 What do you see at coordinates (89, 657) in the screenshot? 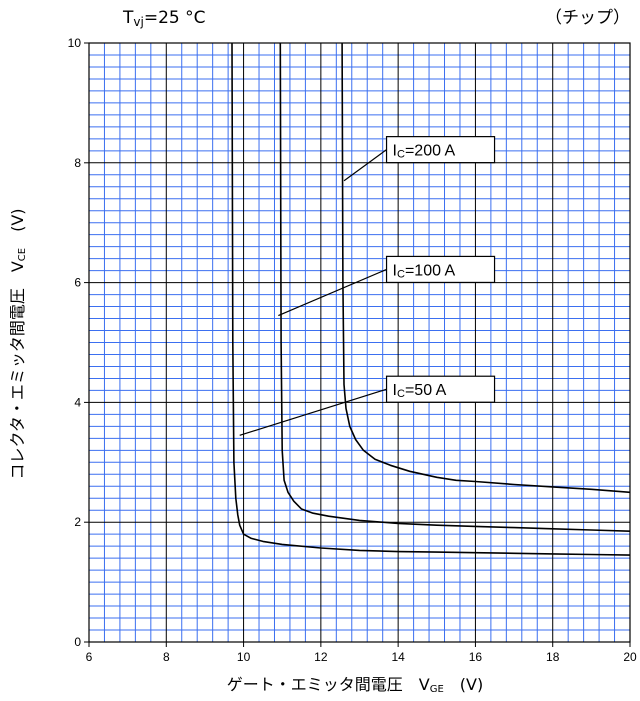
I see `x-tick-label: 6` at bounding box center [89, 657].